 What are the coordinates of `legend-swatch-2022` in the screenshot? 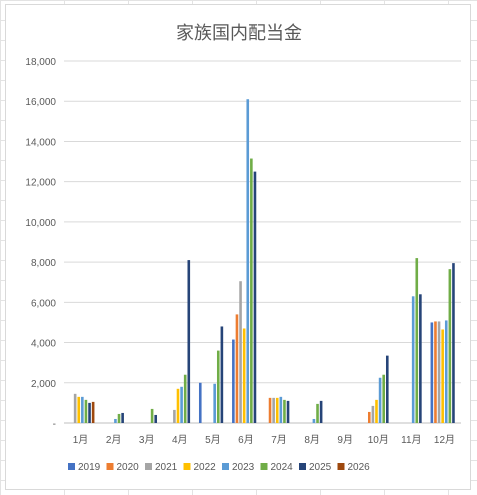 It's located at (187, 466).